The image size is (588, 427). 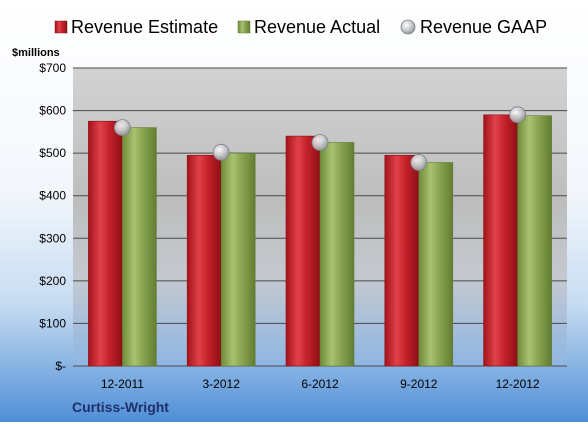 What do you see at coordinates (52, 238) in the screenshot?
I see `y-tick-label: $300` at bounding box center [52, 238].